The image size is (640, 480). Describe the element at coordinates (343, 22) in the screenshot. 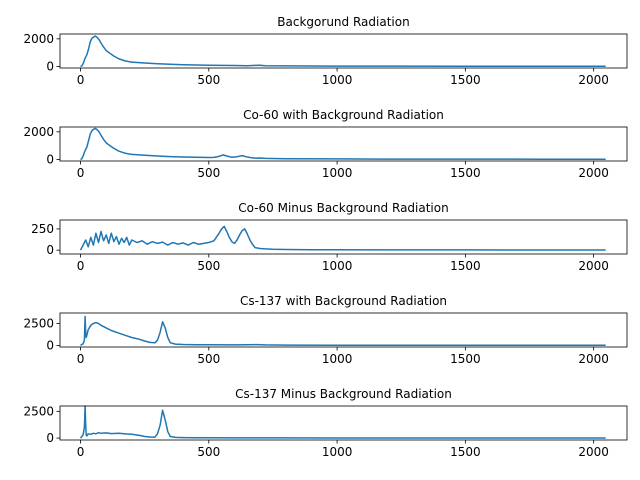

I see `subplot-title: Backgorund Radiation` at that location.